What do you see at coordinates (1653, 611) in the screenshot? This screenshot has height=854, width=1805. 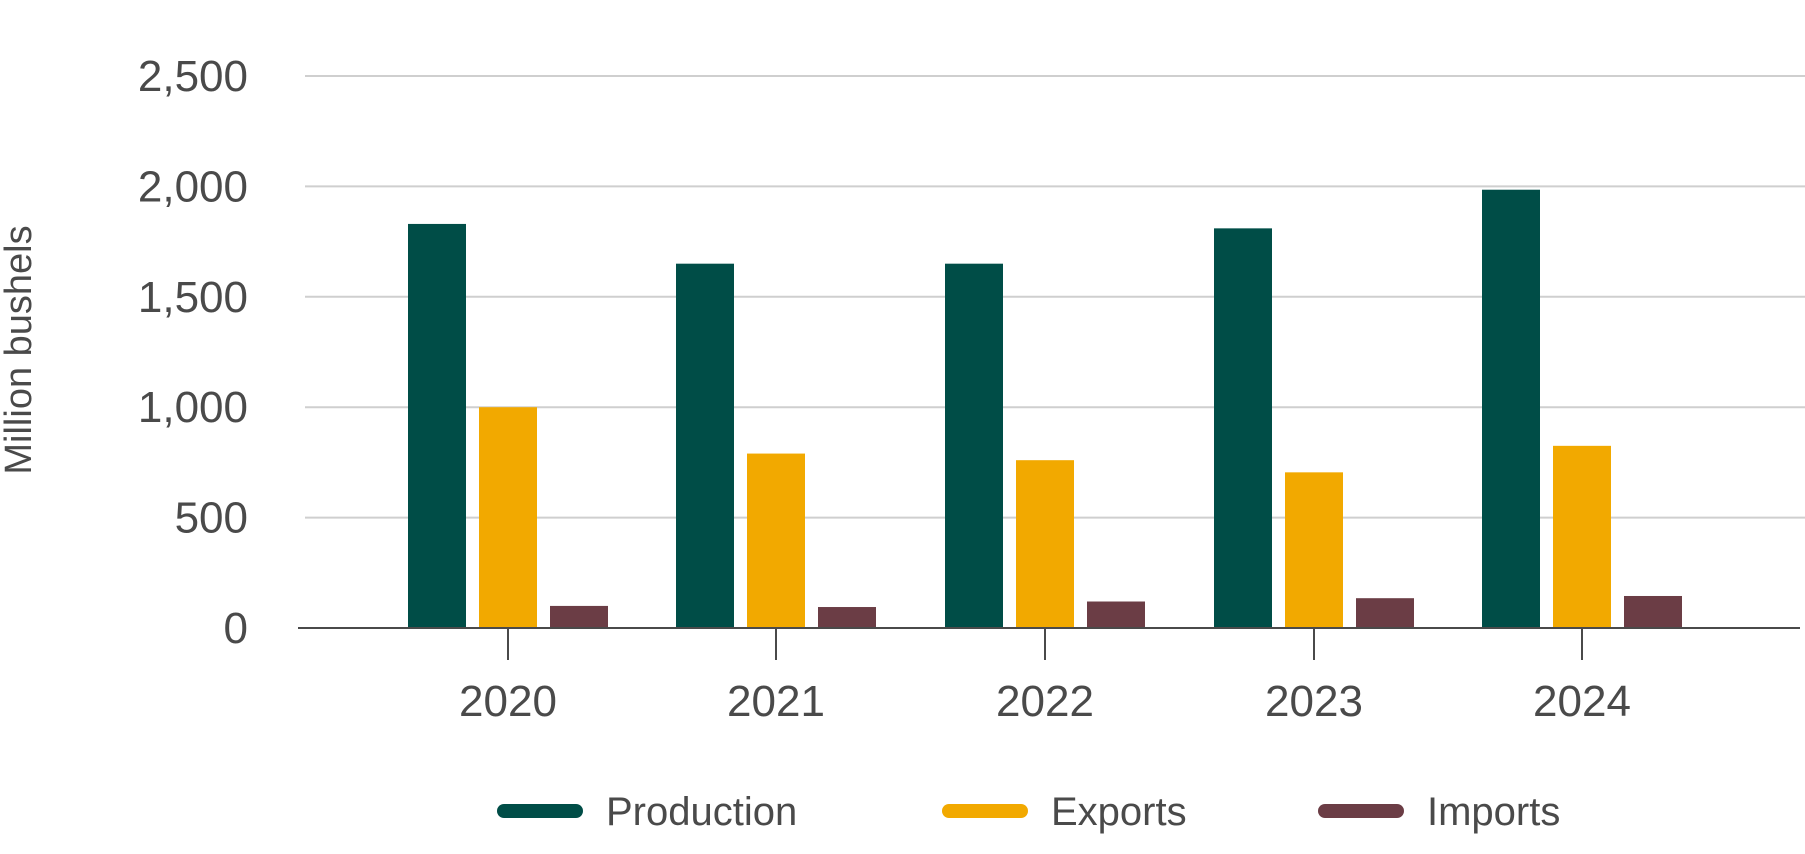 I see `bar-imports-2024` at bounding box center [1653, 611].